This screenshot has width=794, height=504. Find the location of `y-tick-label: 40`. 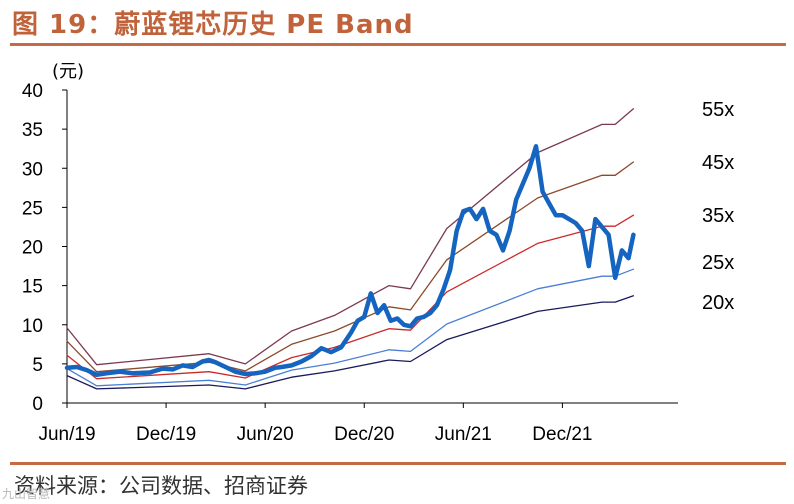

y-tick-label: 40 is located at coordinates (32, 91).